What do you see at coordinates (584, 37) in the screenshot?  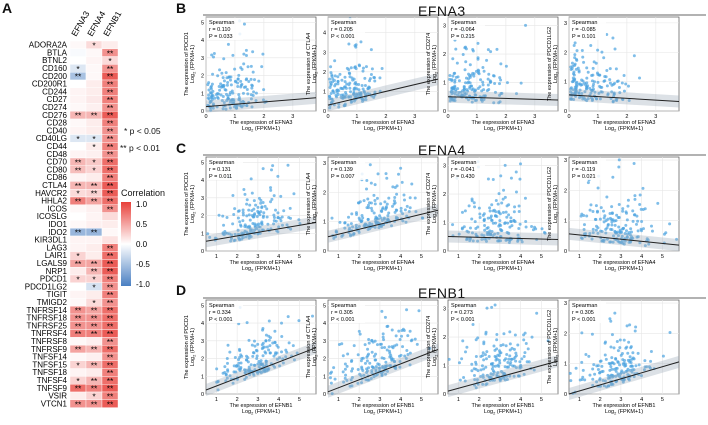 I see `stats-p: P = 0.101` at bounding box center [584, 37].